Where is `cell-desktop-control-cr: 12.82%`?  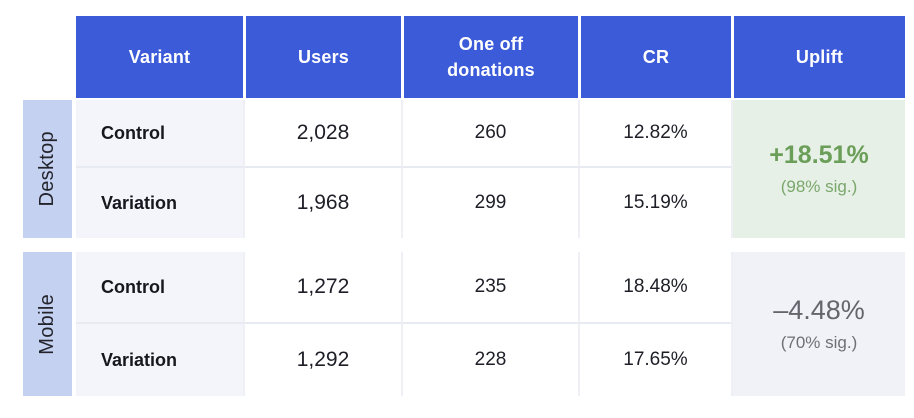 cell-desktop-control-cr: 12.82% is located at coordinates (654, 134).